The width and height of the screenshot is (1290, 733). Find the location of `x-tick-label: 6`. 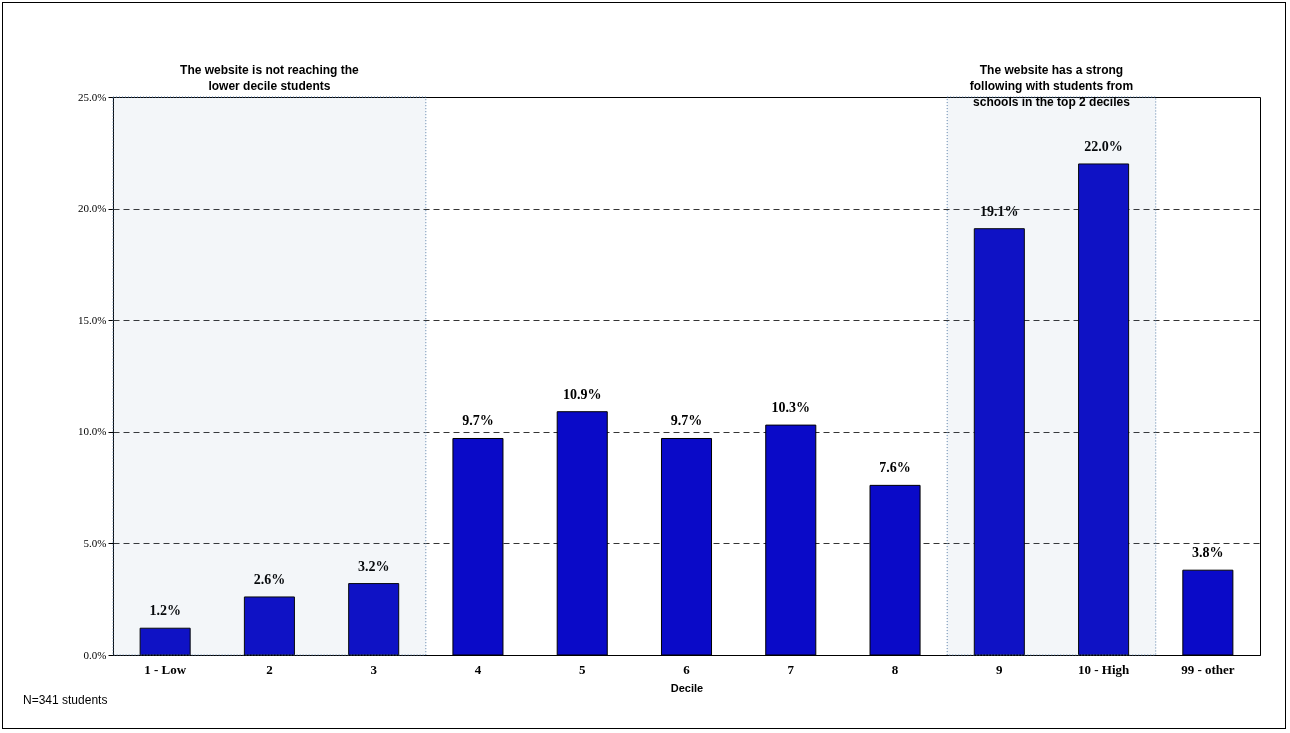

x-tick-label: 6 is located at coordinates (687, 669).